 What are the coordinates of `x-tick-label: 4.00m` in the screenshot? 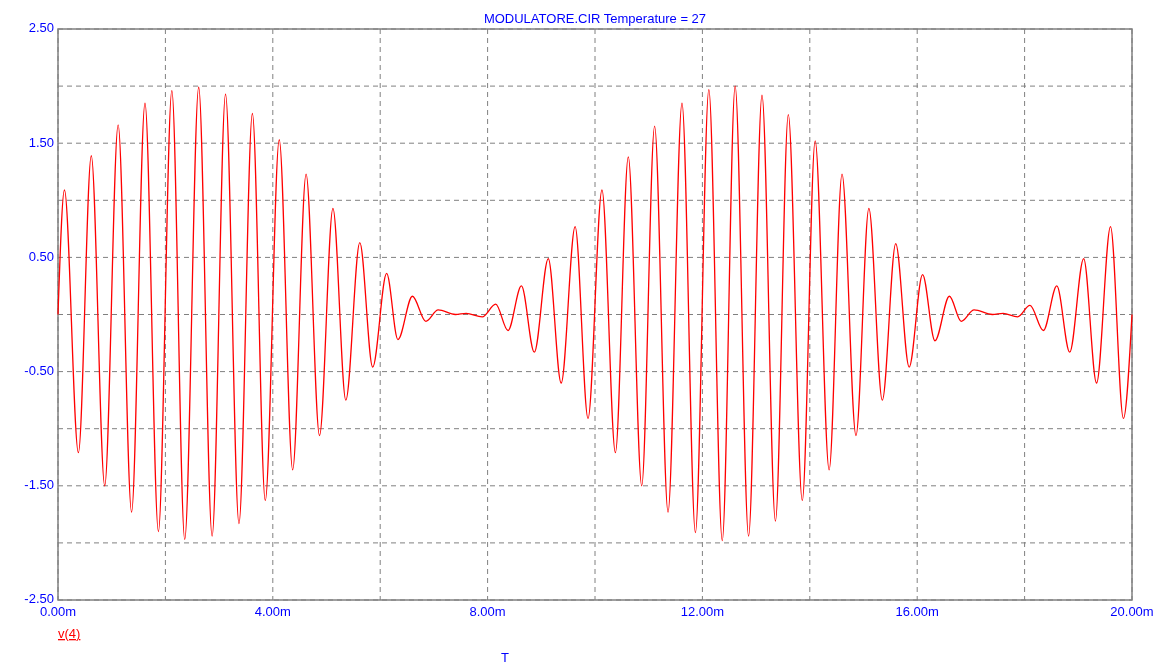 It's located at (272, 611).